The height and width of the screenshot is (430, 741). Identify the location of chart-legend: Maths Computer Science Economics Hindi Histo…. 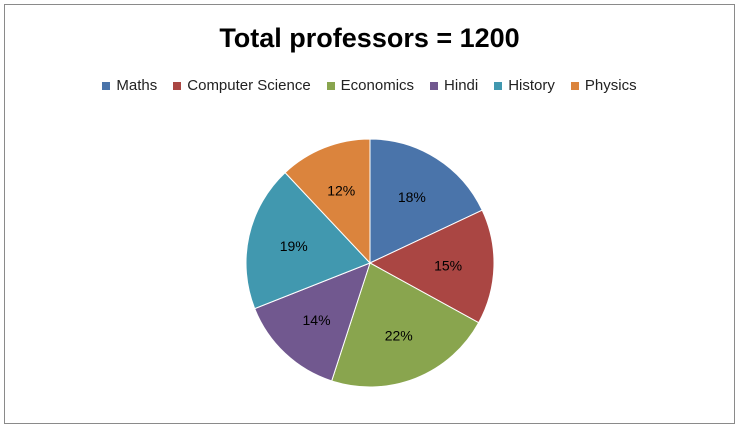
(369, 85).